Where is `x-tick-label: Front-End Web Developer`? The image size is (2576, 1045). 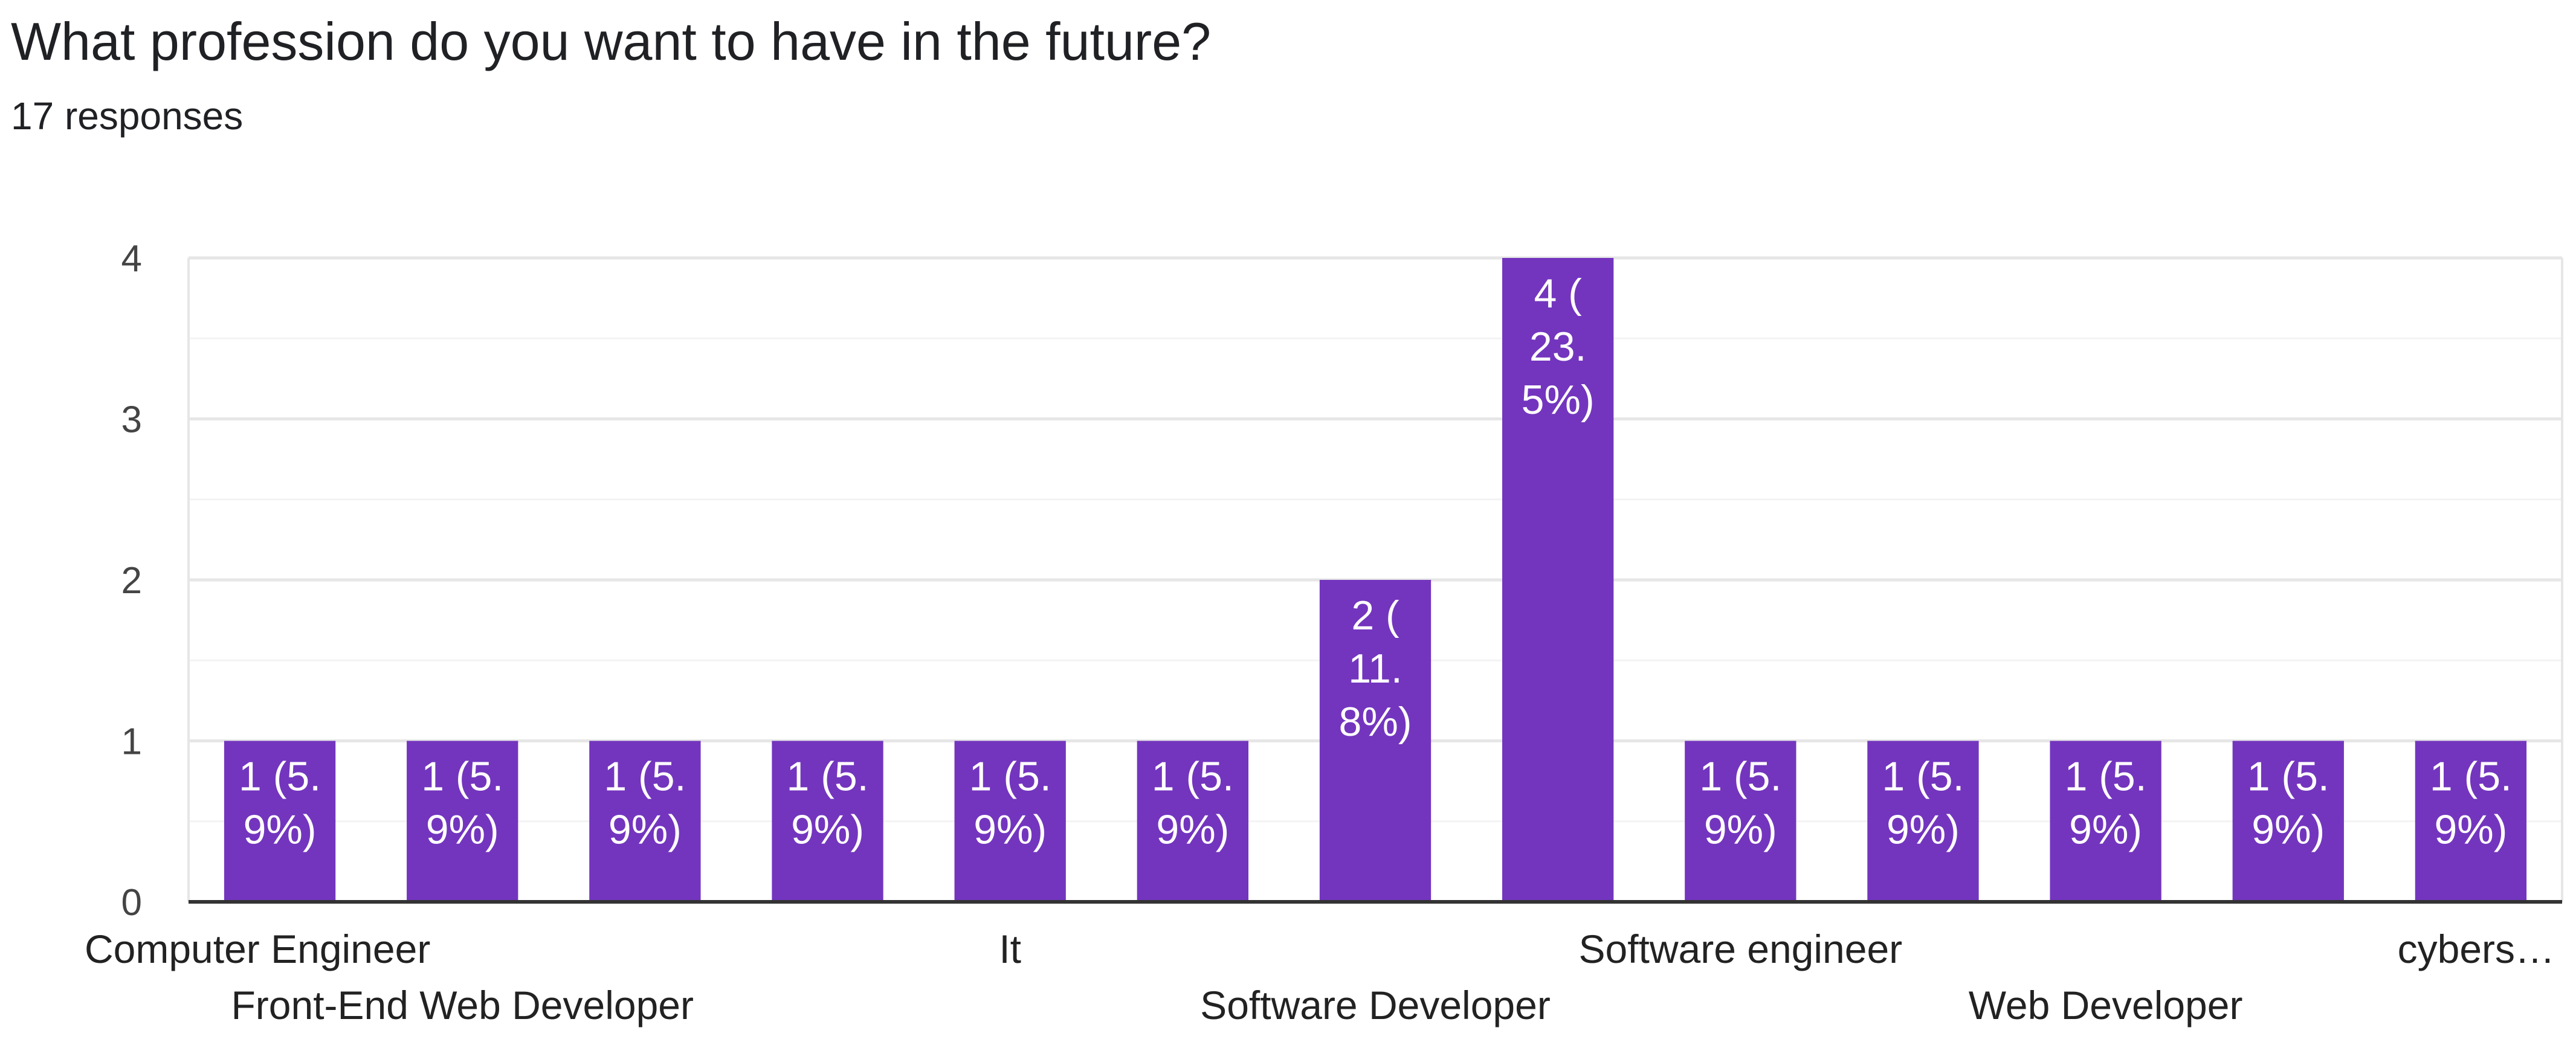 x-tick-label: Front-End Web Developer is located at coordinates (462, 1005).